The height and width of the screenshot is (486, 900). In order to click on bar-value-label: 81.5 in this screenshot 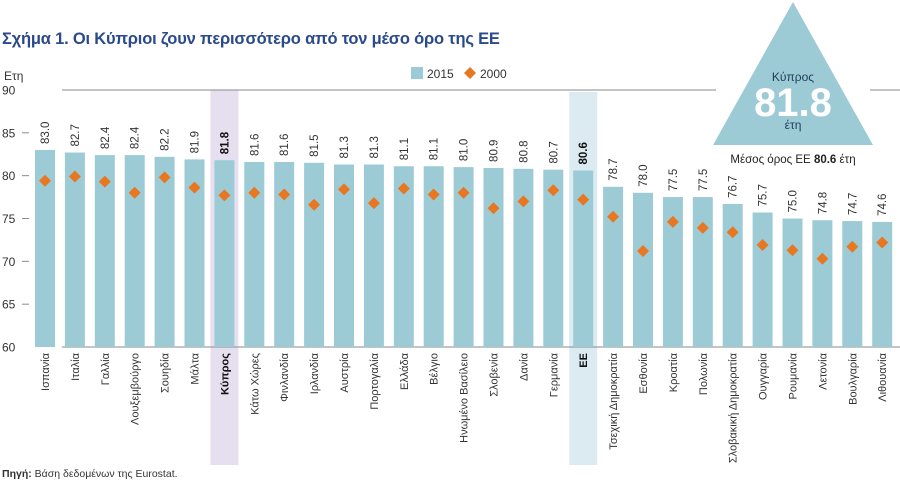, I will do `click(315, 145)`.